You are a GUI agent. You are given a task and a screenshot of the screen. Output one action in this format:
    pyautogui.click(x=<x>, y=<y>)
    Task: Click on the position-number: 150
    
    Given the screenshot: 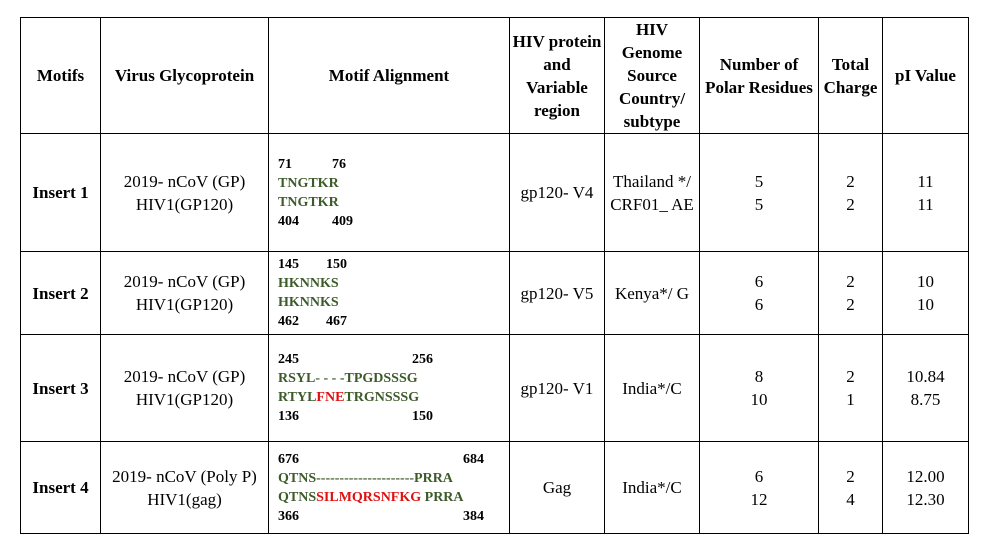 What is the action you would take?
    pyautogui.click(x=422, y=416)
    